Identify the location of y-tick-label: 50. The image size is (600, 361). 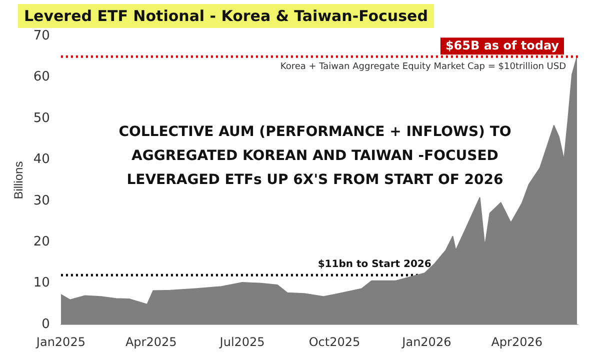
(41, 118).